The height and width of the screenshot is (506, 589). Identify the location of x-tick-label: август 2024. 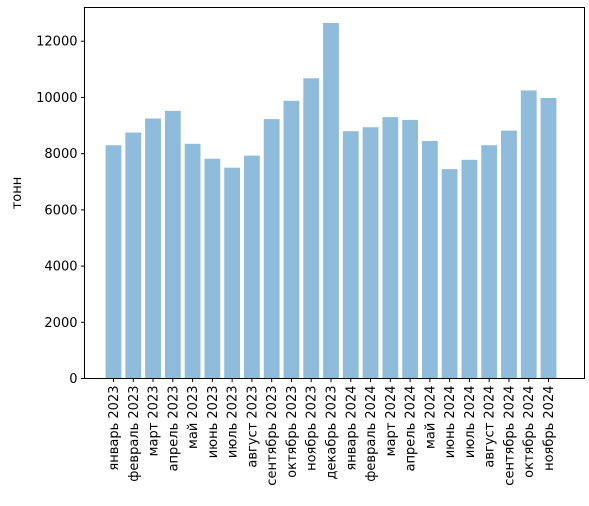
(490, 427).